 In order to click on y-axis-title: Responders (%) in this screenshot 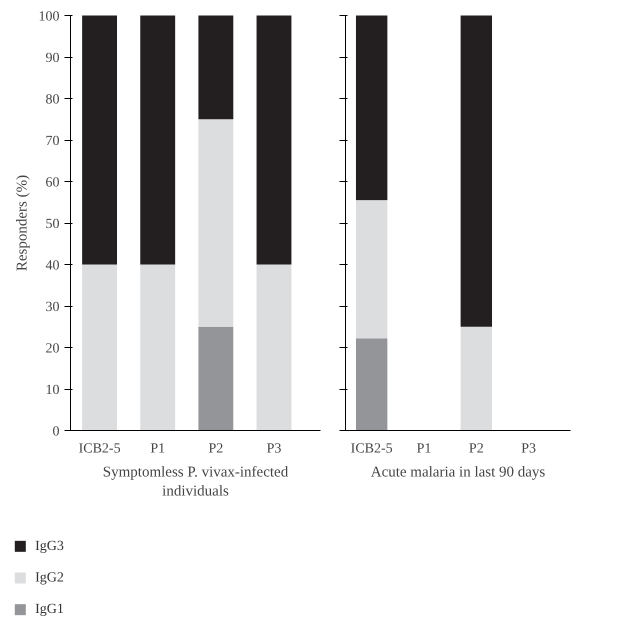, I will do `click(22, 223)`.